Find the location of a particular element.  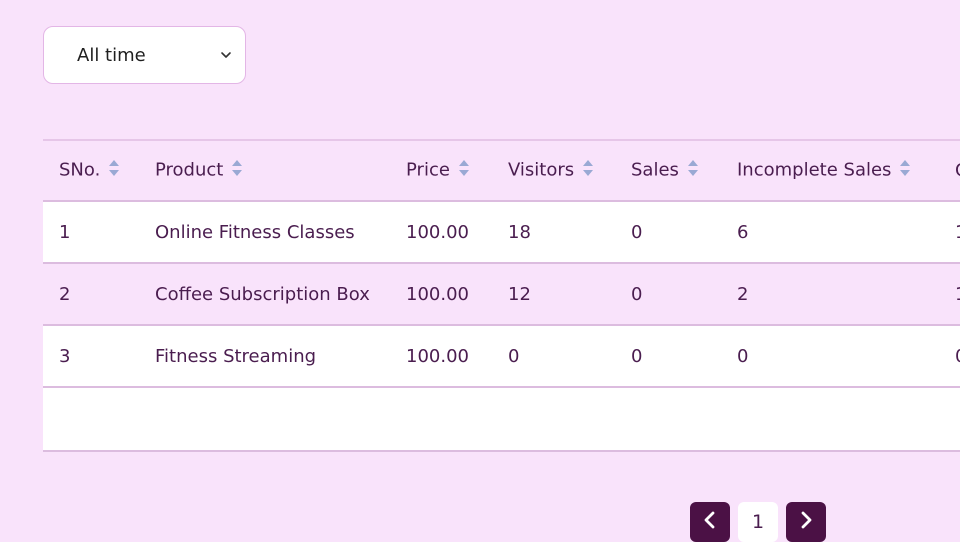

column-header-label: Product is located at coordinates (189, 170).